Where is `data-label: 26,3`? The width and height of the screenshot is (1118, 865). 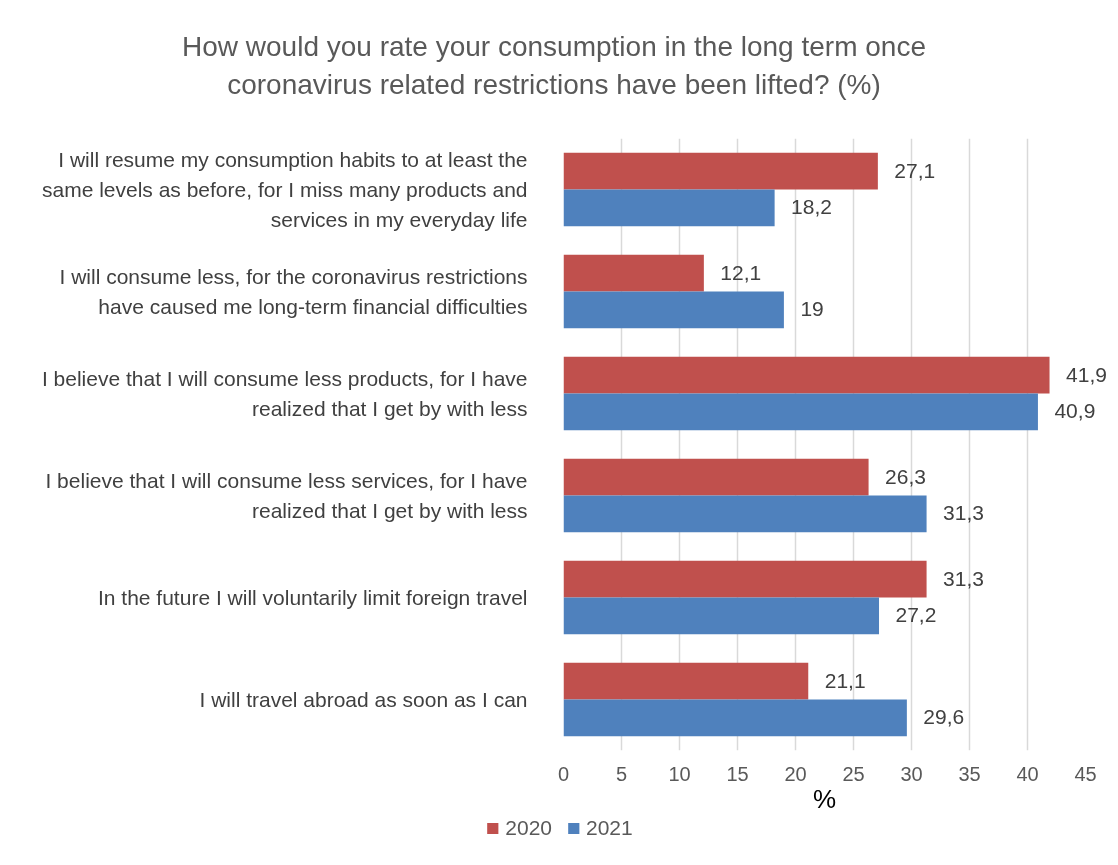
data-label: 26,3 is located at coordinates (905, 476).